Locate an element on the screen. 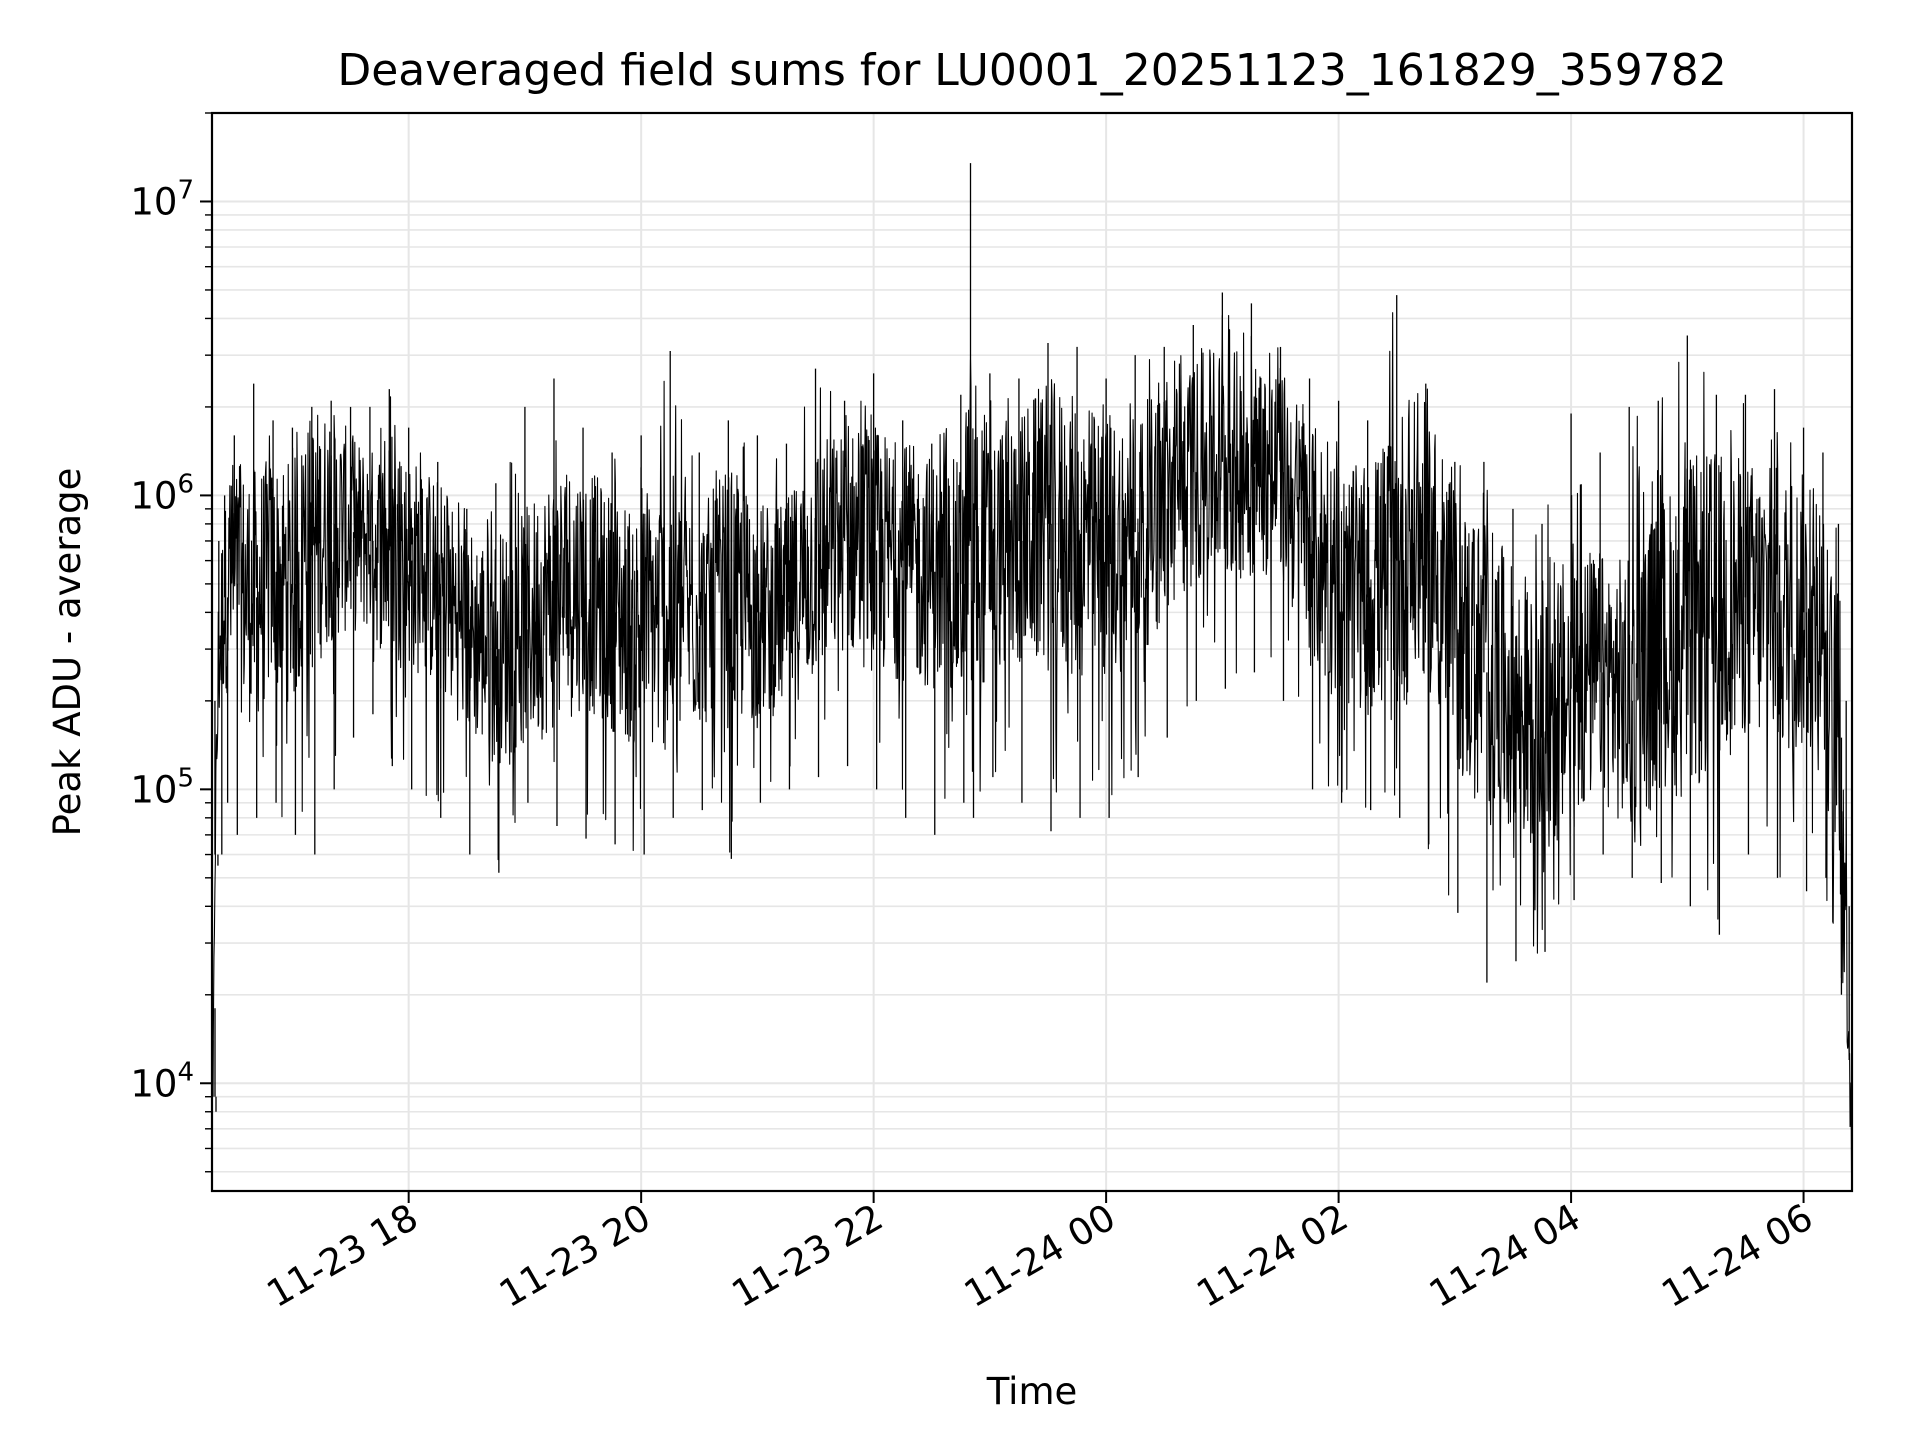 This screenshot has height=1440, width=1920. y-axis-ticks: 104 105 106 107 is located at coordinates (171, 642).